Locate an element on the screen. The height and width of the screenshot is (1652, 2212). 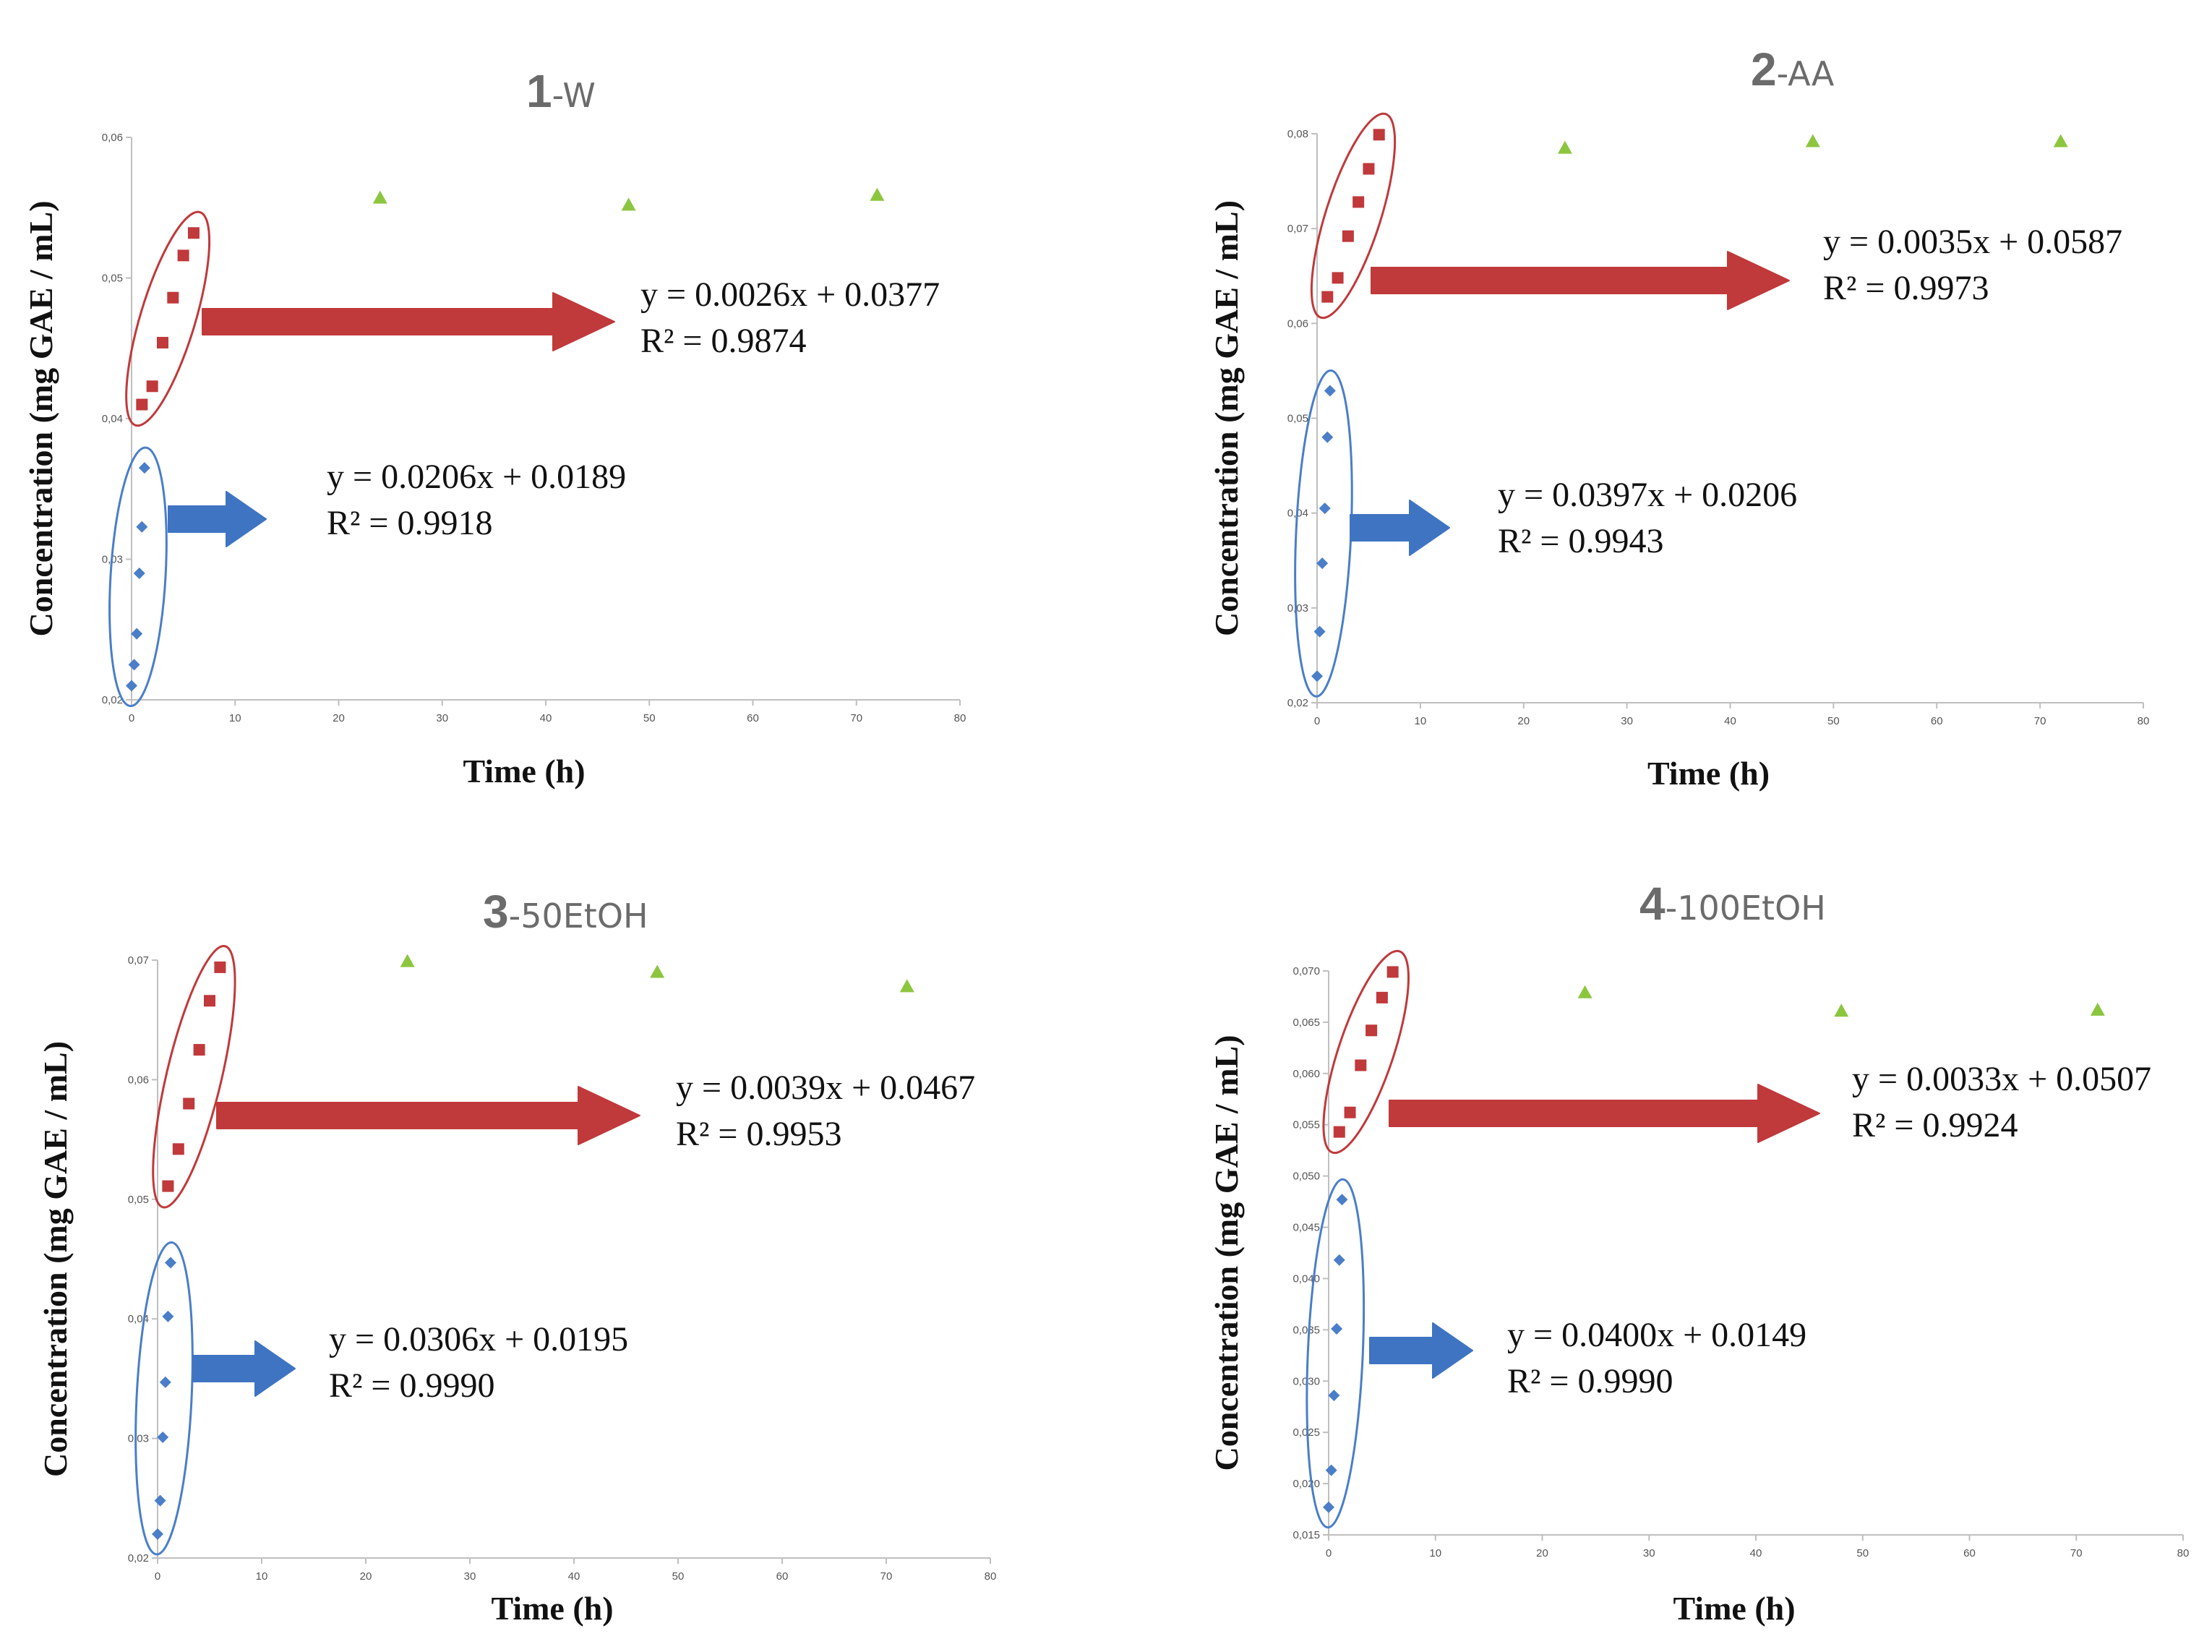
y-tick-label: 0,020 is located at coordinates (1307, 1484).